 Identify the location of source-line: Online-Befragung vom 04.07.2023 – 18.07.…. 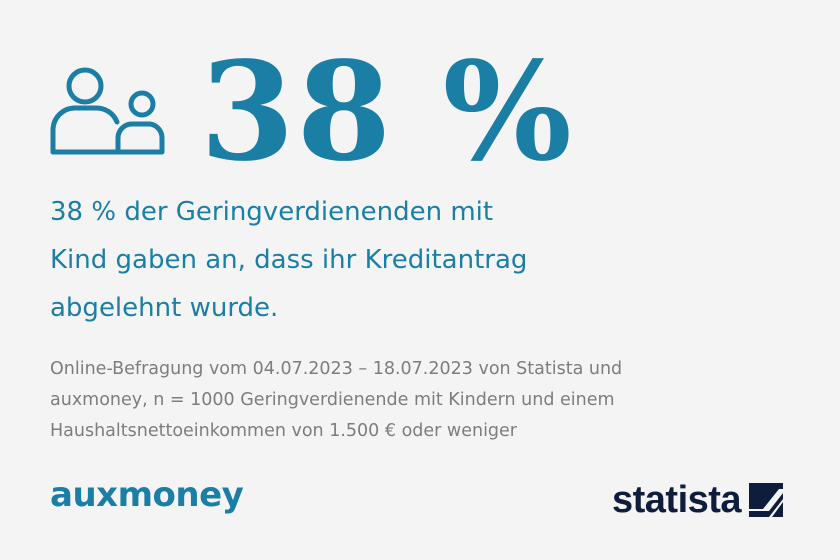
(336, 369).